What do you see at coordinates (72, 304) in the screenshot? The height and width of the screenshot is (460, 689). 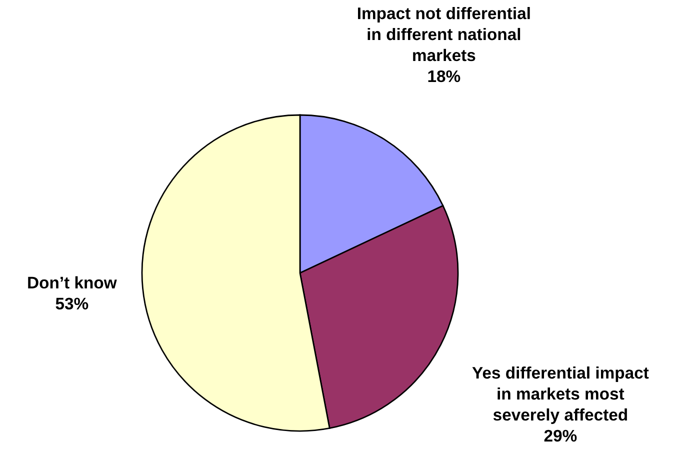 I see `data-label: 53%` at bounding box center [72, 304].